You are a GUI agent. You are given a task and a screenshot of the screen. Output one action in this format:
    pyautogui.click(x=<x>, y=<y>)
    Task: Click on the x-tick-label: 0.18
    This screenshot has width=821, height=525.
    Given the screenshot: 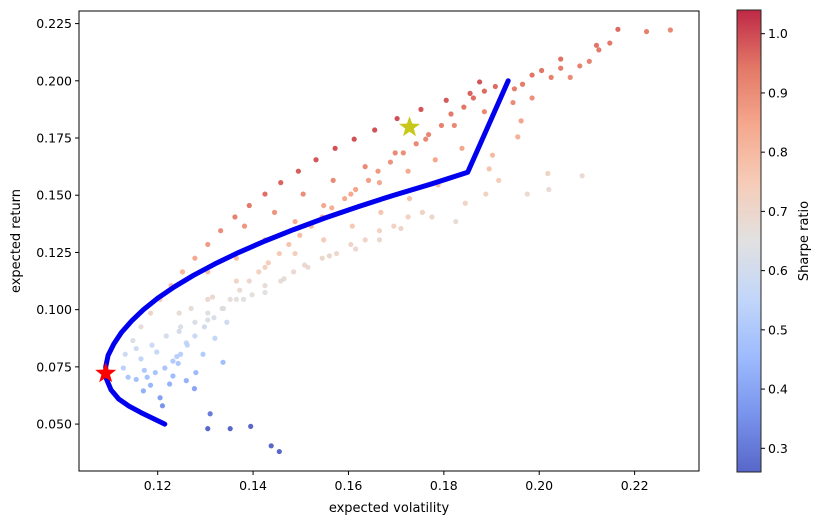 What is the action you would take?
    pyautogui.click(x=444, y=485)
    